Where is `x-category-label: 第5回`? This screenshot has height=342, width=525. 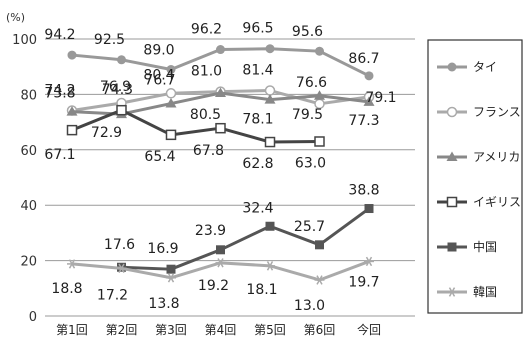
x-category-label: 第5回 is located at coordinates (270, 330).